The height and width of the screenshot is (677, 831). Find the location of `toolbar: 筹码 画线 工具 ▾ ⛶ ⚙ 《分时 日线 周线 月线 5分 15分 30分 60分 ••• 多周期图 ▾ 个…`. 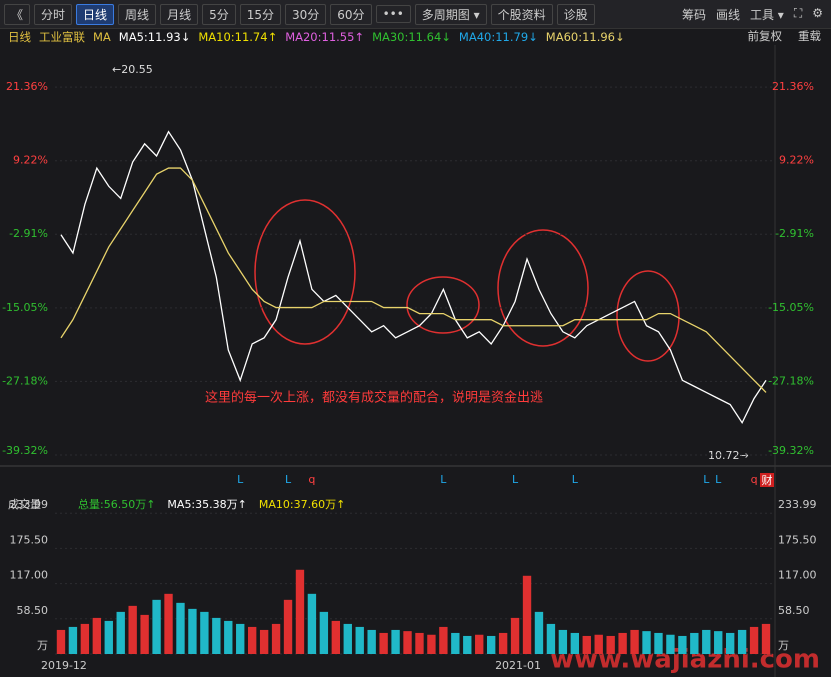

toolbar: 筹码 画线 工具 ▾ ⛶ ⚙ 《分时 日线 周线 月线 5分 15分 30分 60分 ••• 多周期图 ▾ 个… is located at coordinates (415, 14).